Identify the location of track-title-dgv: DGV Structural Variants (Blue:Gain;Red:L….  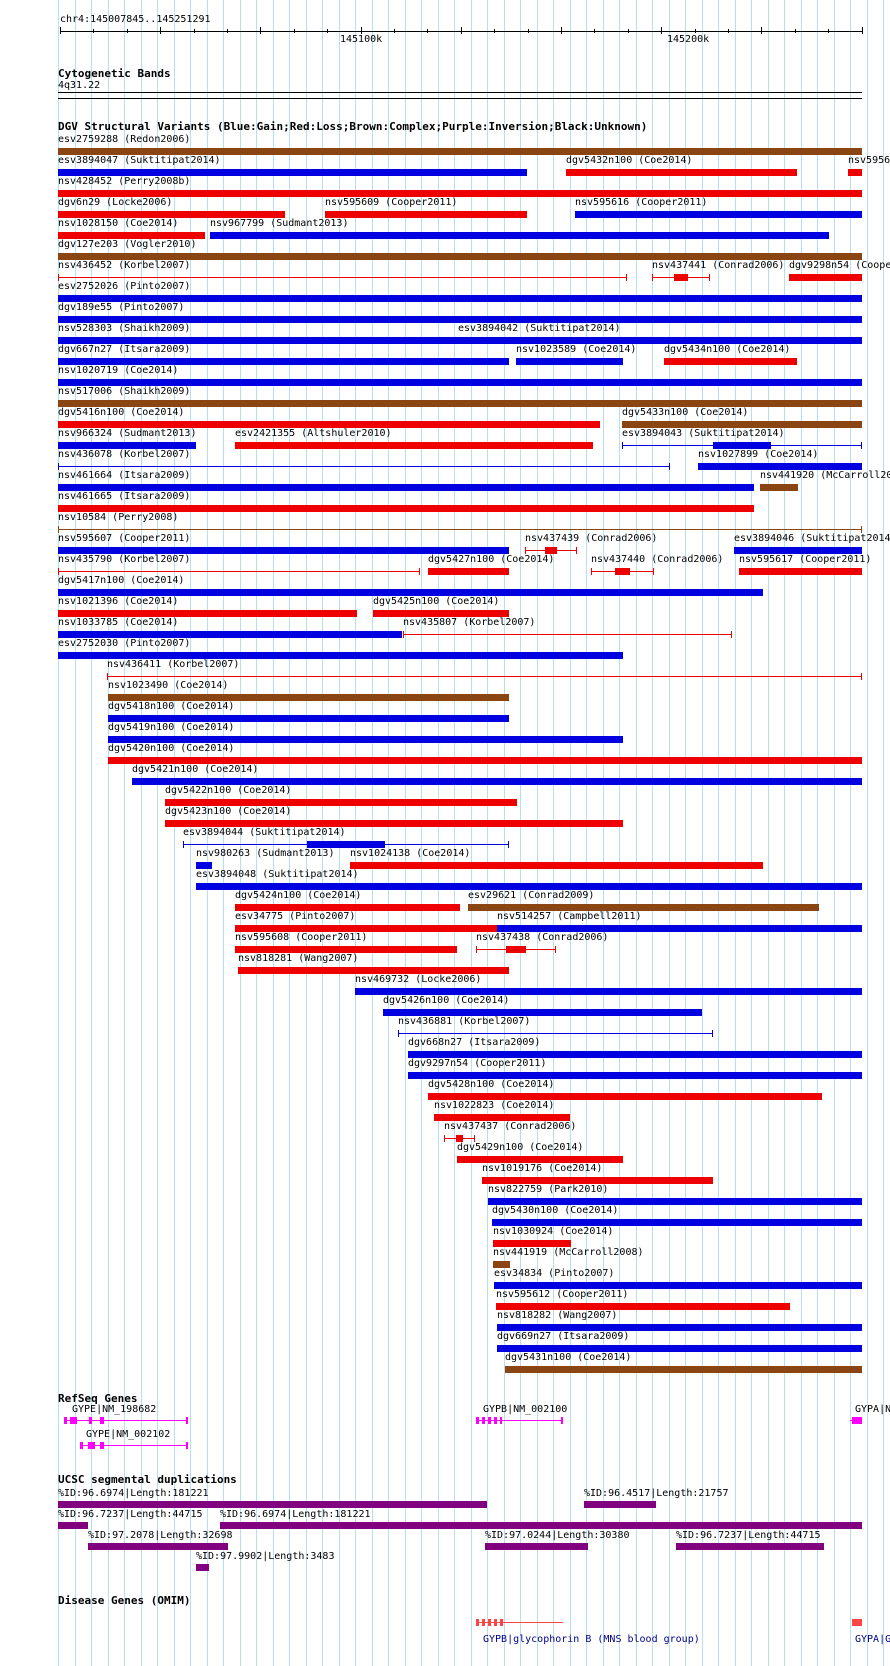
(353, 126).